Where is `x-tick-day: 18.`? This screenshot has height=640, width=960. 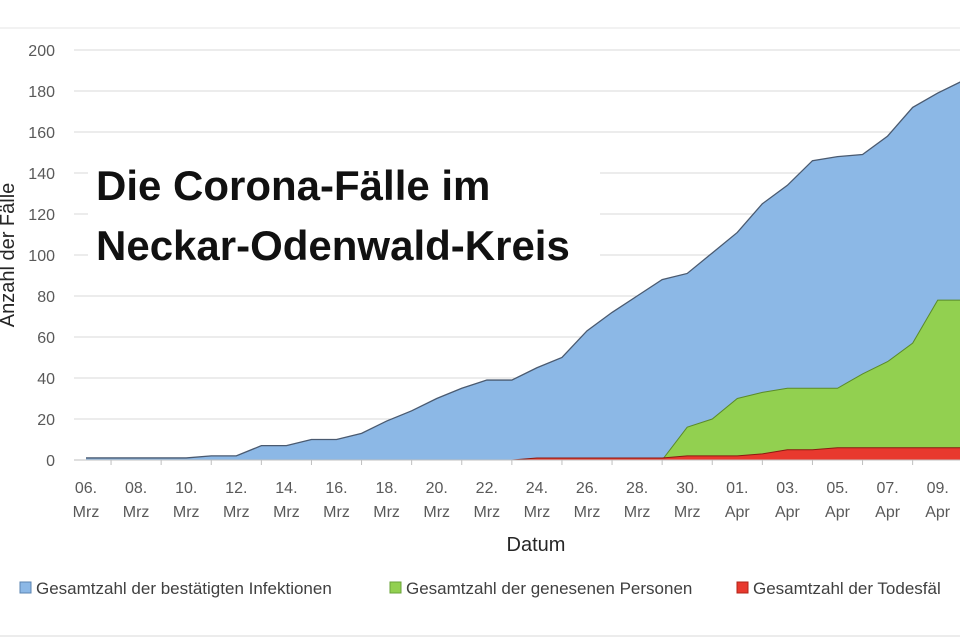
x-tick-day: 18. is located at coordinates (386, 488).